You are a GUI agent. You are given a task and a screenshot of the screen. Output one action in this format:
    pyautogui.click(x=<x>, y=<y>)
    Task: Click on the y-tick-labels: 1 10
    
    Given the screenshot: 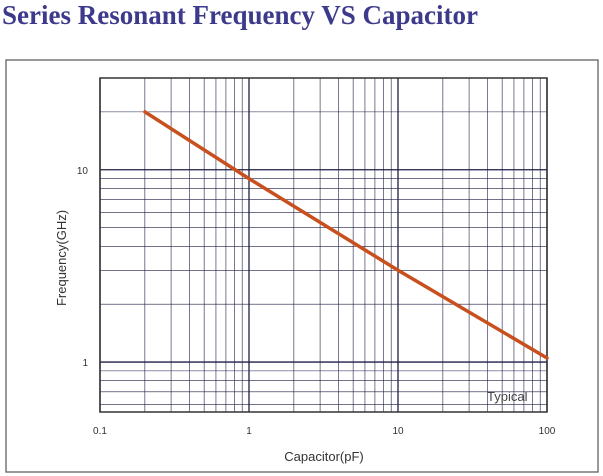 What is the action you would take?
    pyautogui.click(x=83, y=267)
    